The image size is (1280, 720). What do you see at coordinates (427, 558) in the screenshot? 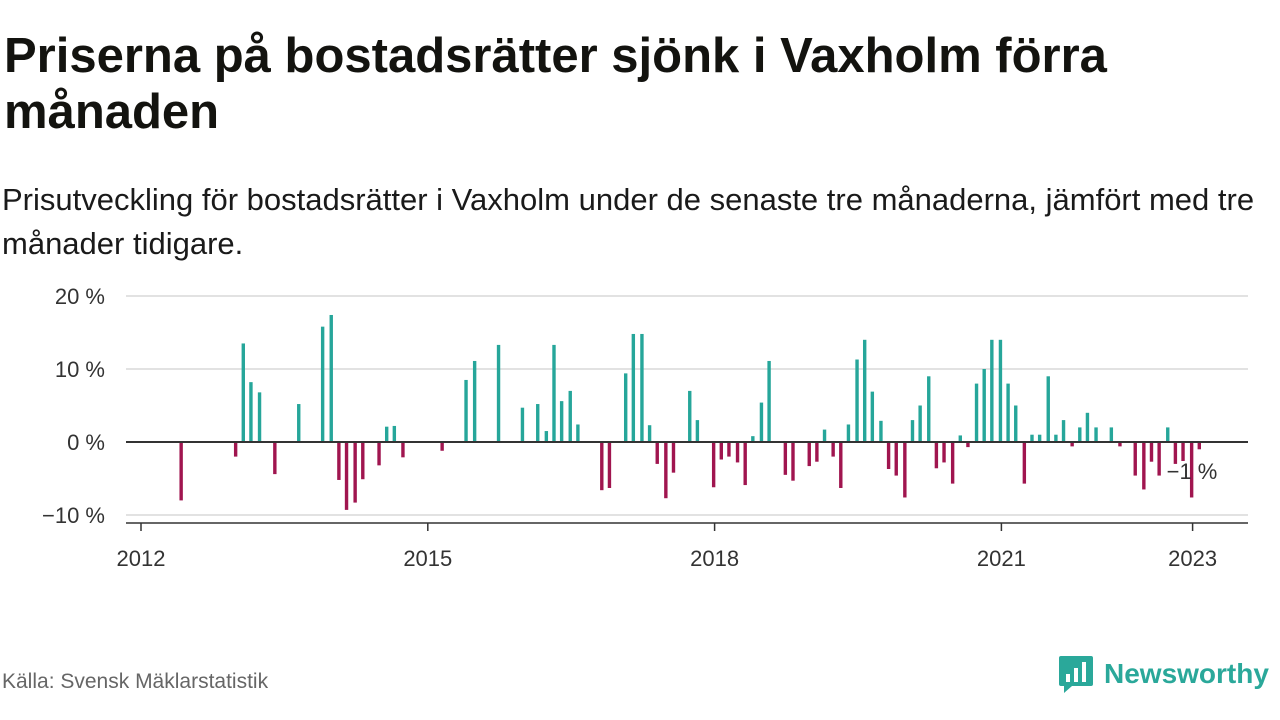
I see `x-tick-label: 2015` at bounding box center [427, 558].